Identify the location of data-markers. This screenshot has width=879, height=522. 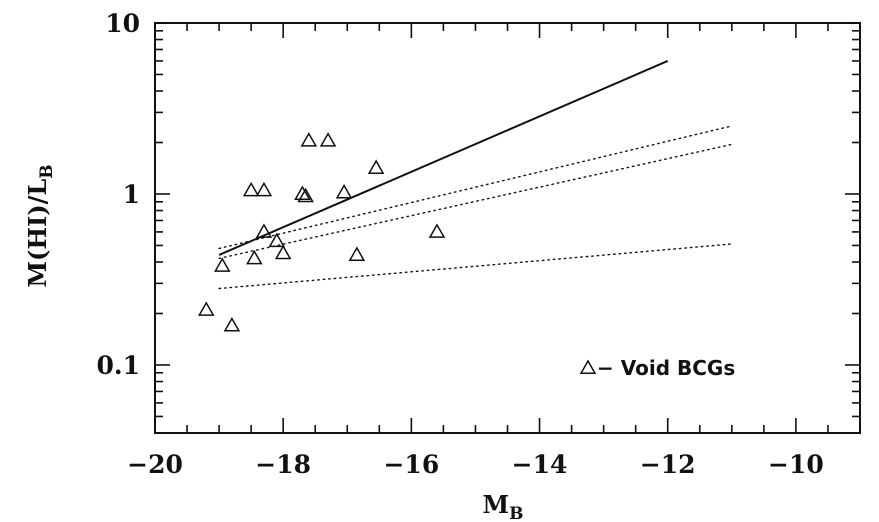
(321, 232).